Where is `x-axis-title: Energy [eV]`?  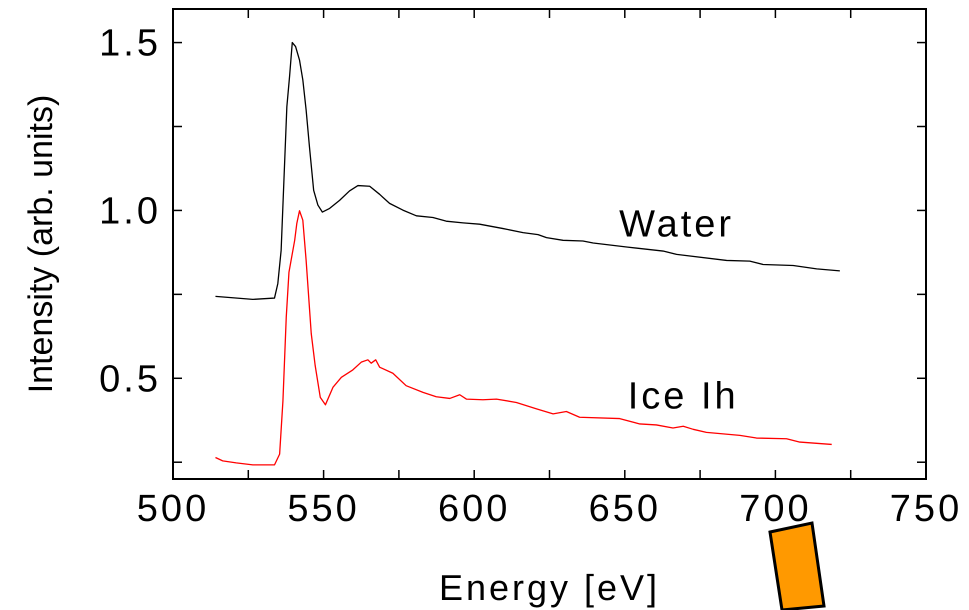 x-axis-title: Energy [eV] is located at coordinates (549, 587).